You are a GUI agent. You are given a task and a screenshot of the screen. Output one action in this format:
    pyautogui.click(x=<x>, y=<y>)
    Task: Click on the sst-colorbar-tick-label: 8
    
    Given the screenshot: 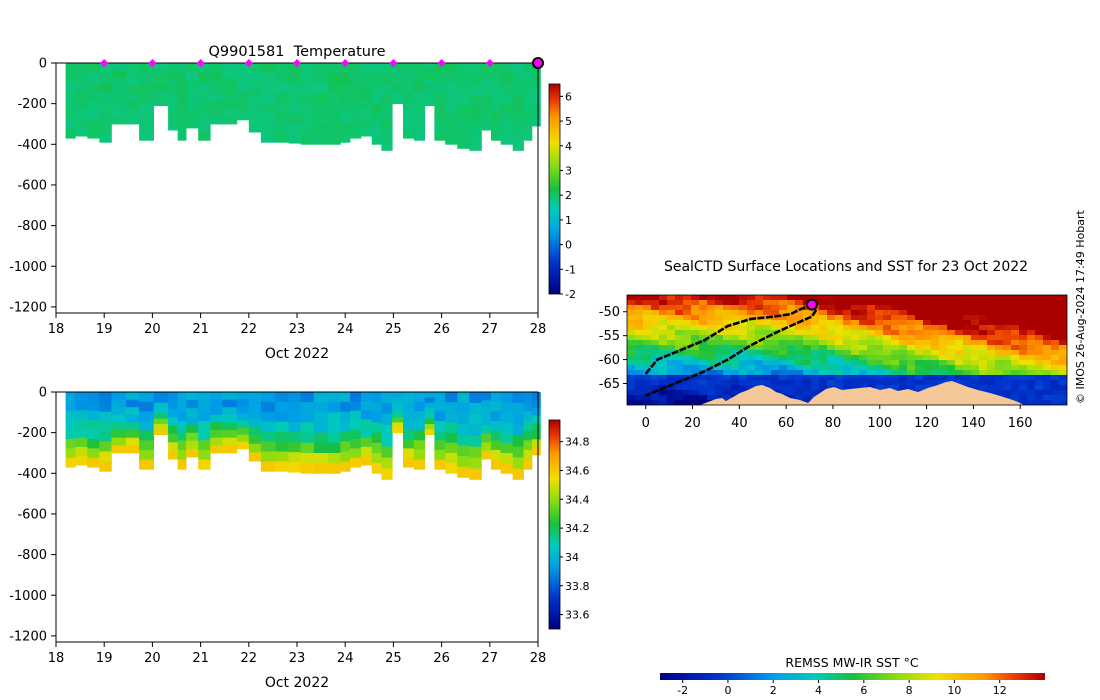 What is the action you would take?
    pyautogui.click(x=909, y=690)
    